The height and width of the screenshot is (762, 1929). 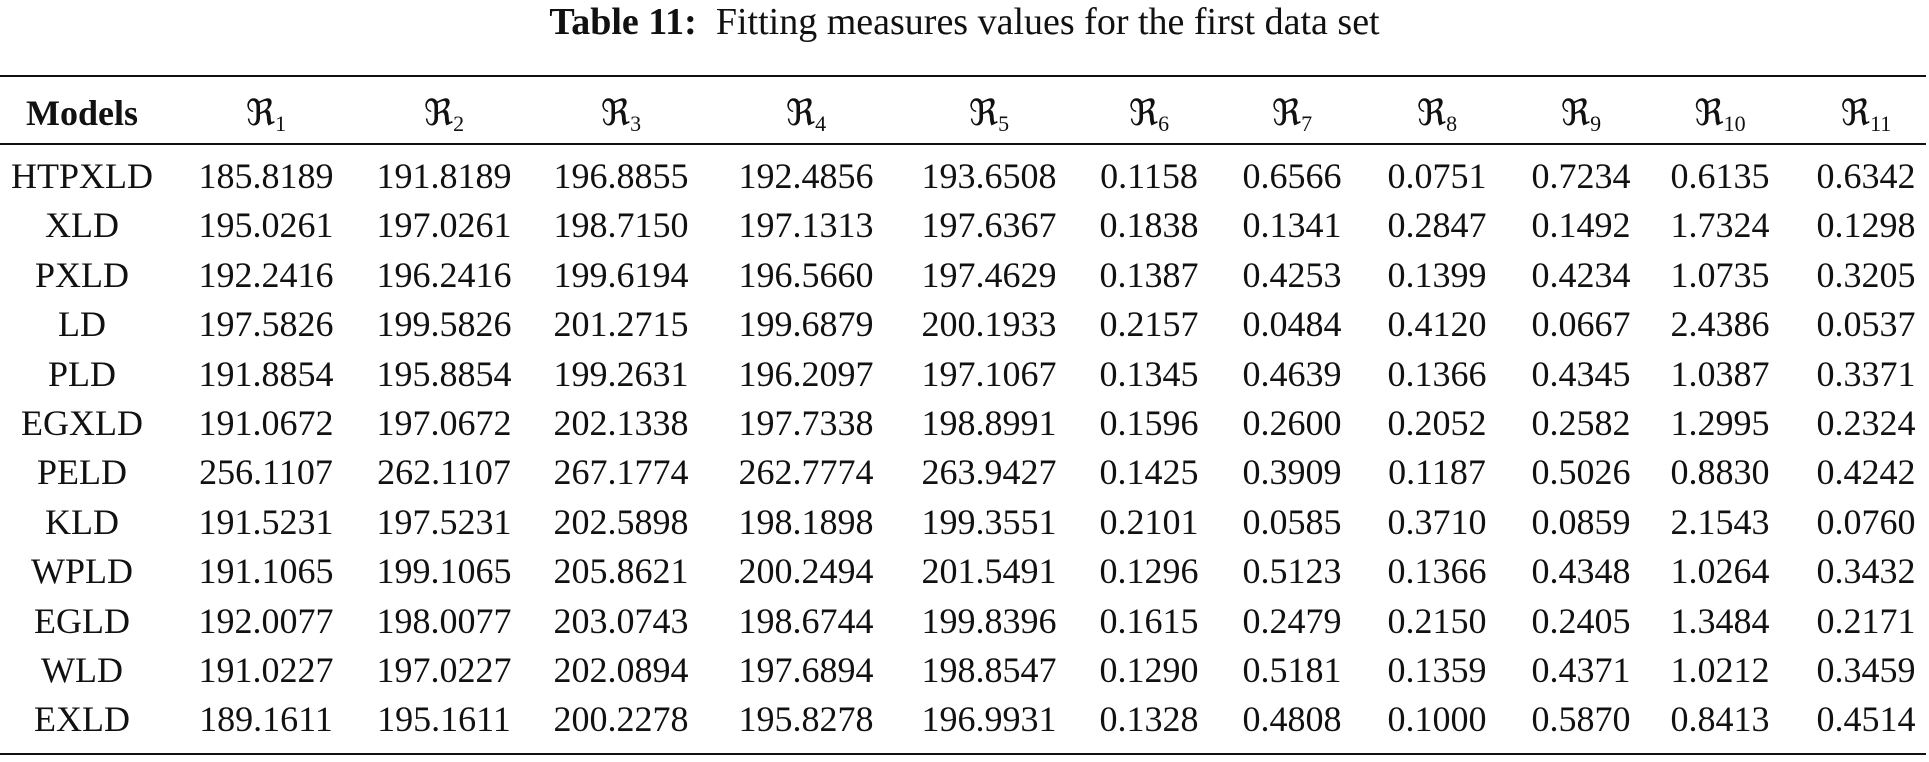 What do you see at coordinates (1720, 571) in the screenshot?
I see `table-cell: 1.0264` at bounding box center [1720, 571].